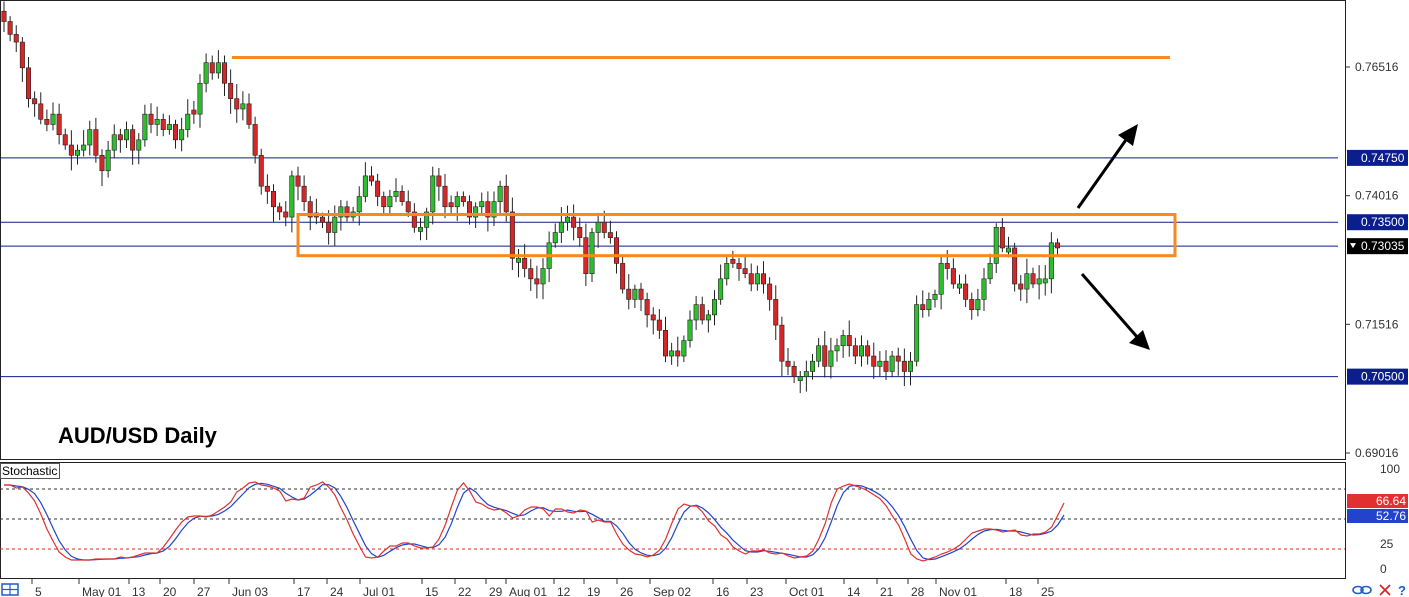 The height and width of the screenshot is (597, 1409). I want to click on current-price-marker-icon, so click(1353, 246).